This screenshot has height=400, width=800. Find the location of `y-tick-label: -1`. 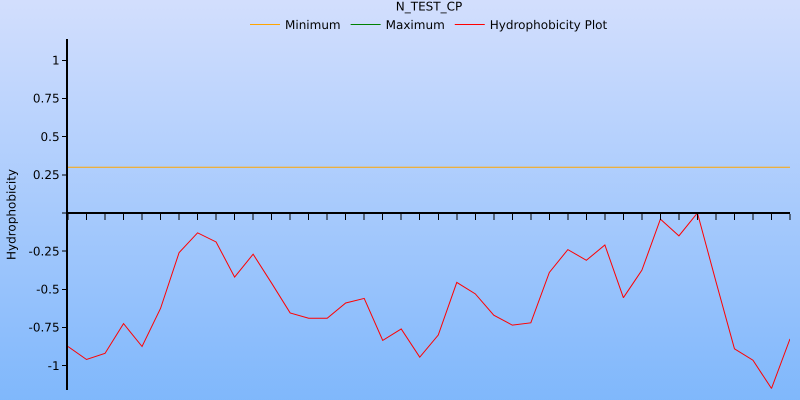

y-tick-label: -1 is located at coordinates (54, 365).